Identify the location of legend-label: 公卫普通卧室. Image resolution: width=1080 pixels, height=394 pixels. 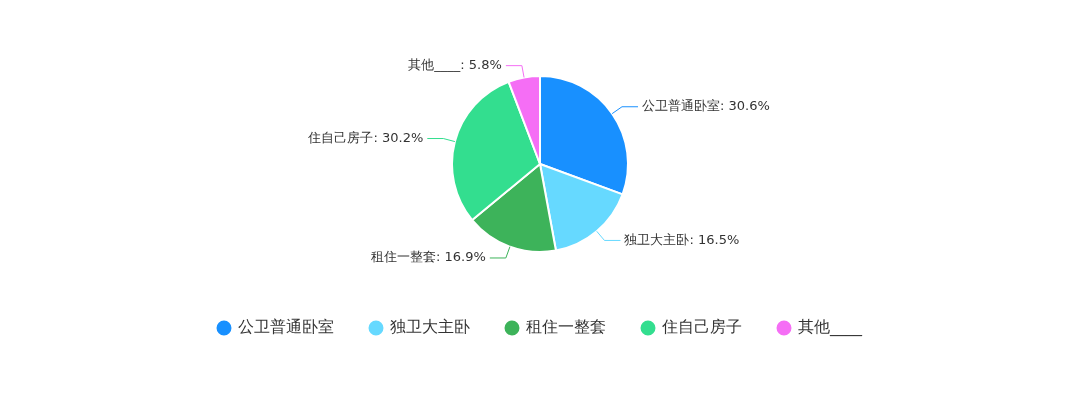
(286, 327).